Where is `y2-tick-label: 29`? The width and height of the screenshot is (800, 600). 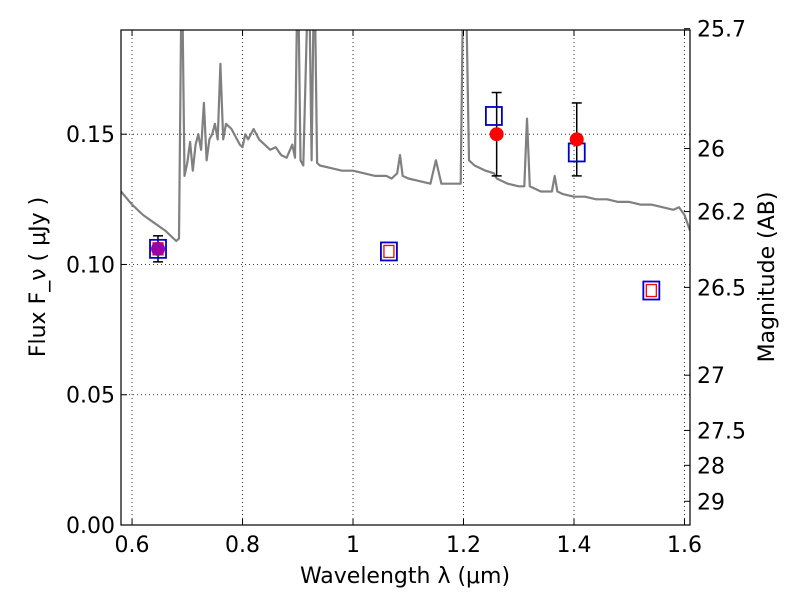
y2-tick-label: 29 is located at coordinates (711, 502).